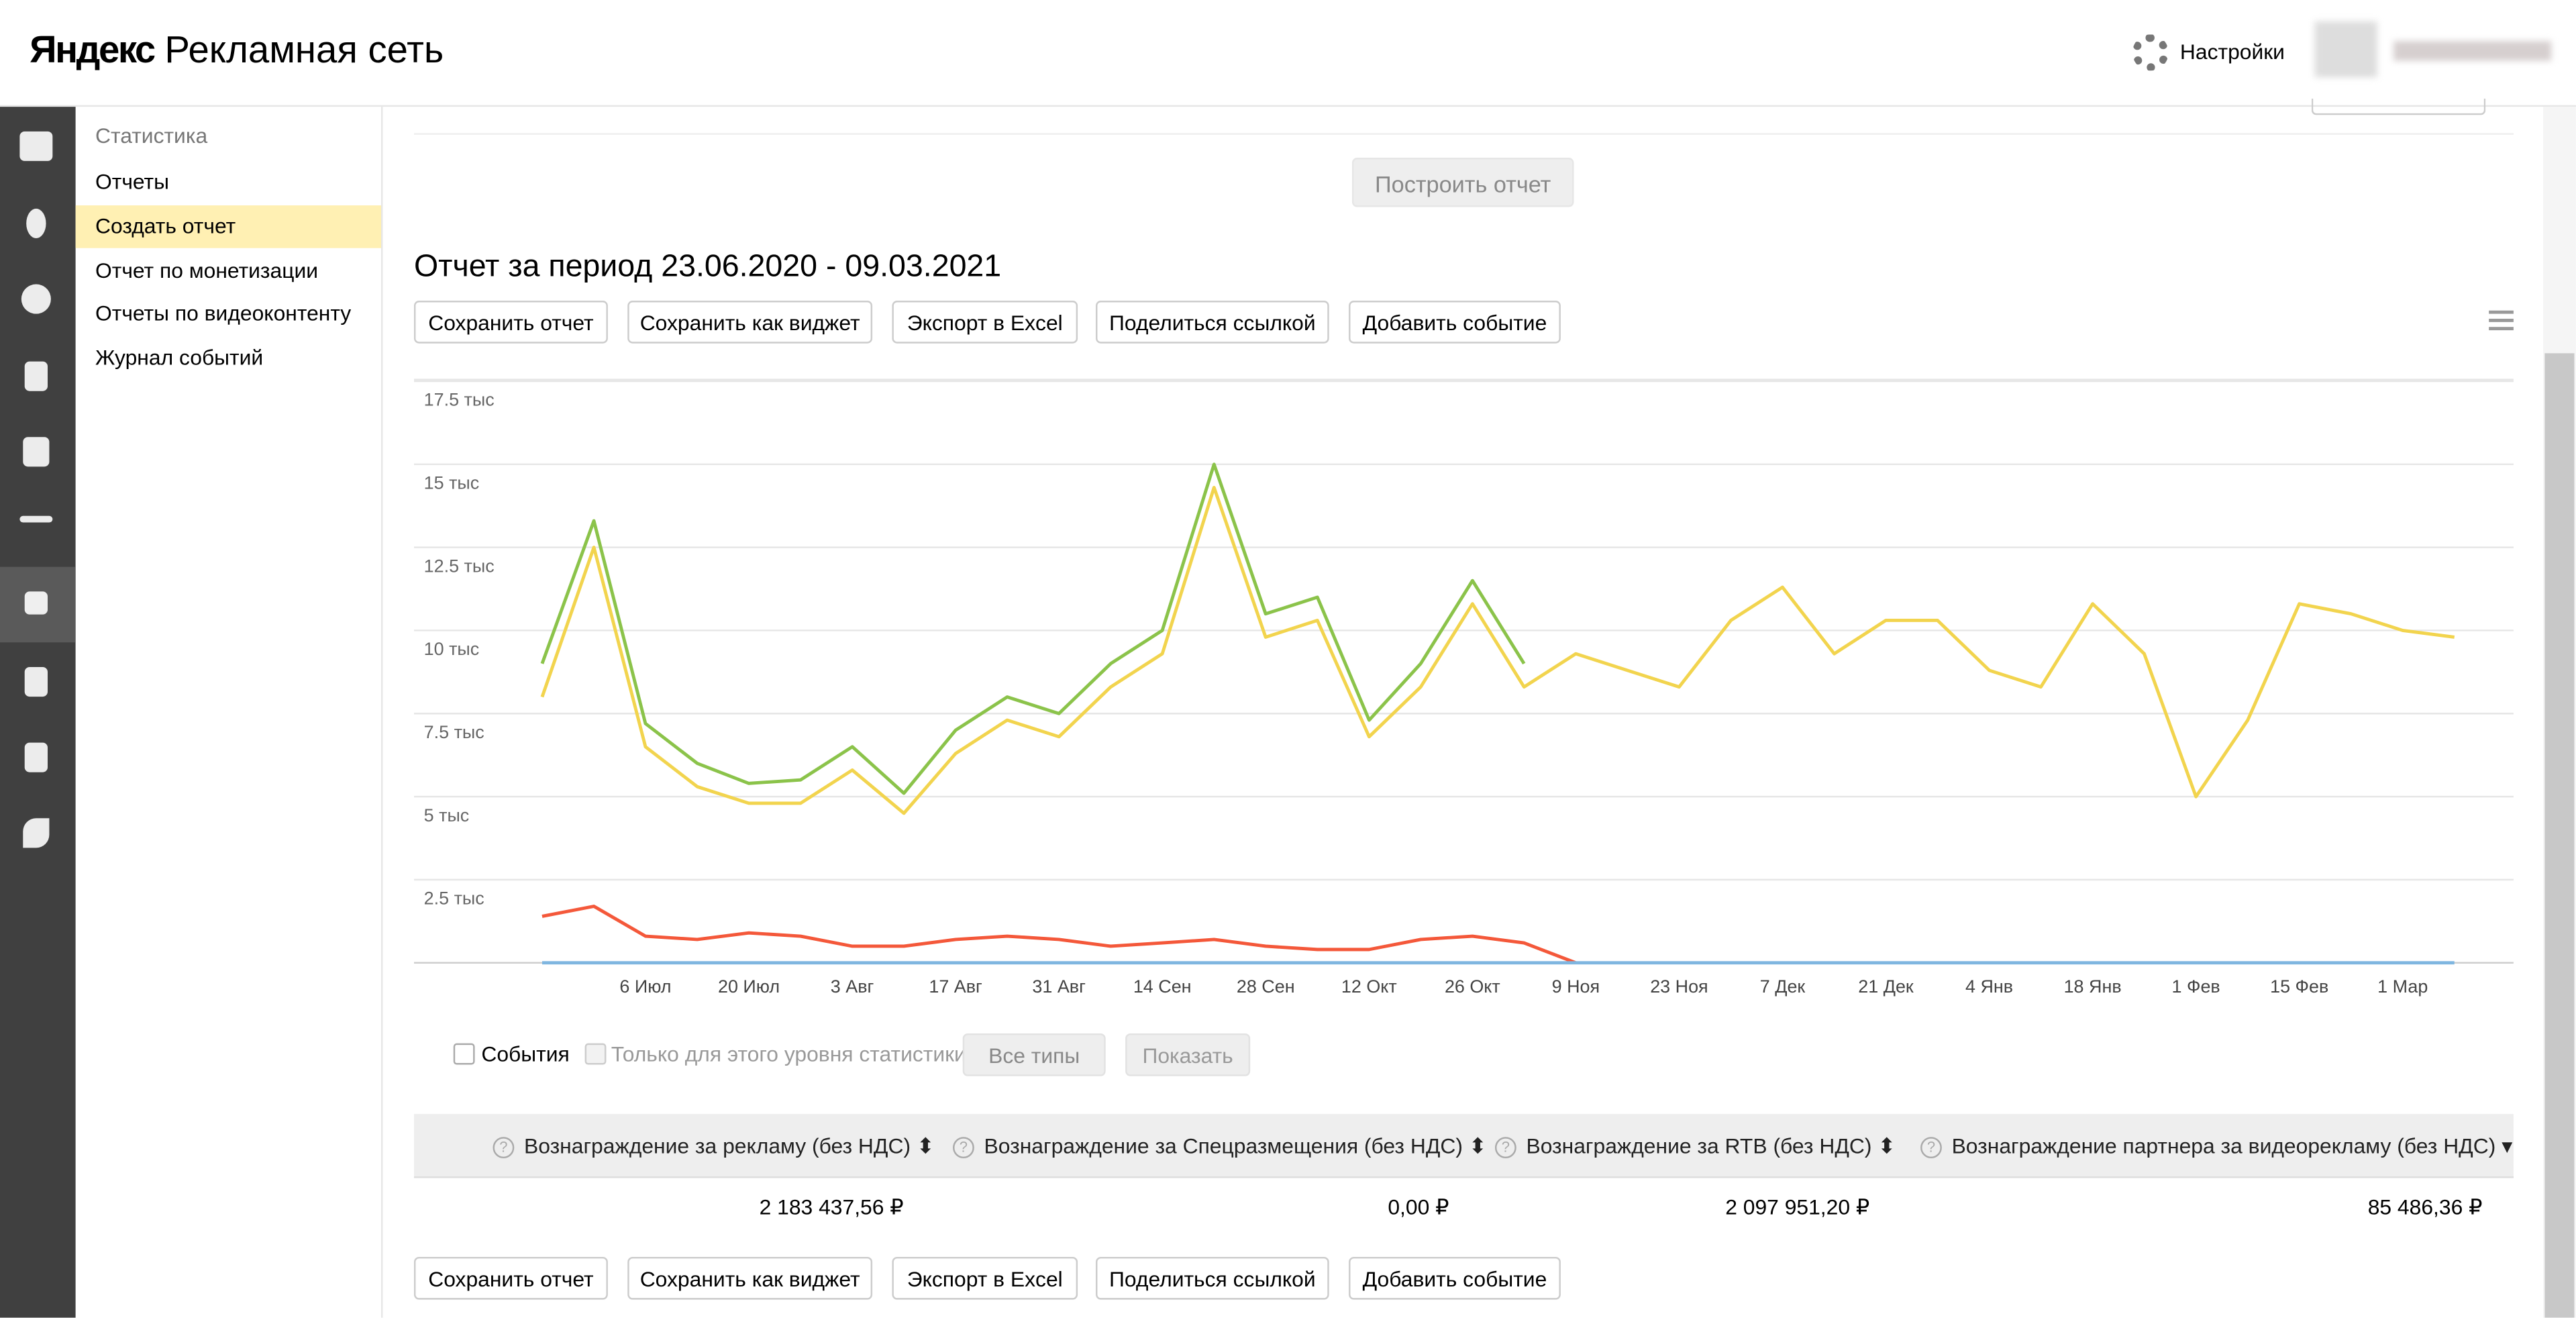 The width and height of the screenshot is (2576, 1318). What do you see at coordinates (595, 1054) in the screenshot?
I see `level-checkbox` at bounding box center [595, 1054].